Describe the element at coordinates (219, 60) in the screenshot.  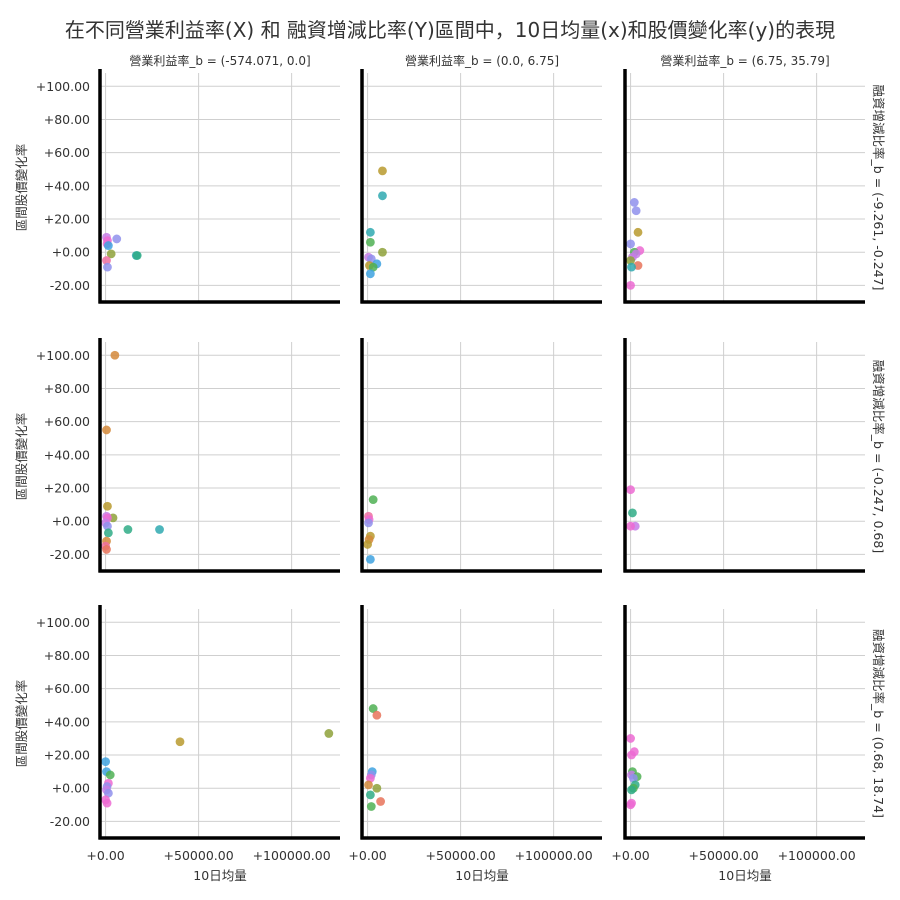
I see `column-title: 營業利益率_b = (-574.071, 0.0]` at that location.